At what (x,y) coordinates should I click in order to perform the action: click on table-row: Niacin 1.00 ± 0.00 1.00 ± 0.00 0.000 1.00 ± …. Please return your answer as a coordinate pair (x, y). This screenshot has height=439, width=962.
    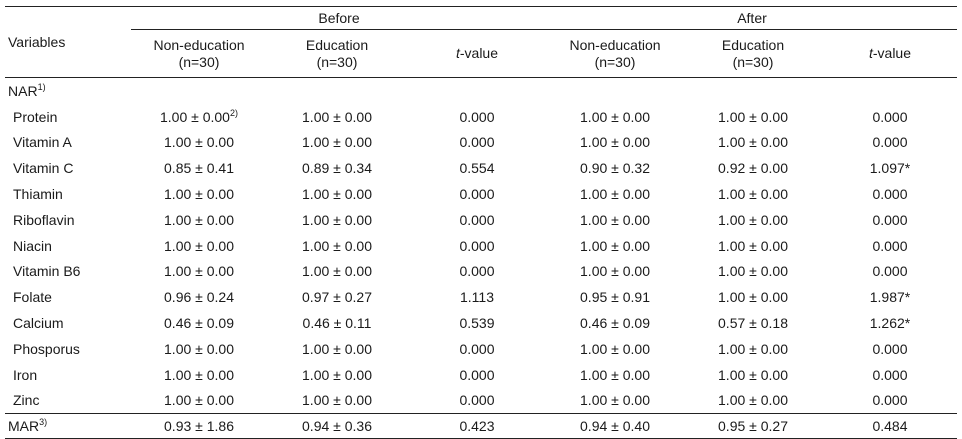
    Looking at the image, I should click on (481, 246).